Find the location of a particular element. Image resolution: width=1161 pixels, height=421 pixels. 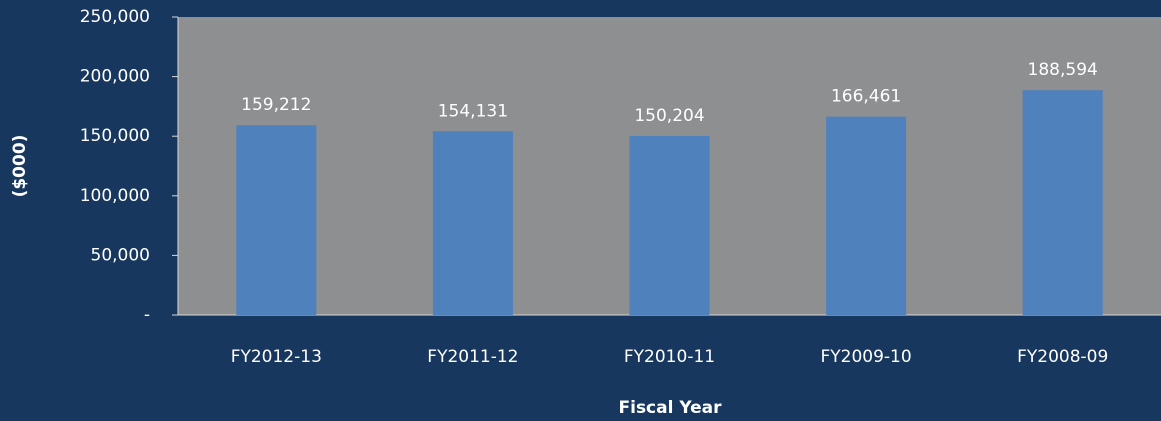

x-tick-label: FY2012-13 is located at coordinates (276, 357).